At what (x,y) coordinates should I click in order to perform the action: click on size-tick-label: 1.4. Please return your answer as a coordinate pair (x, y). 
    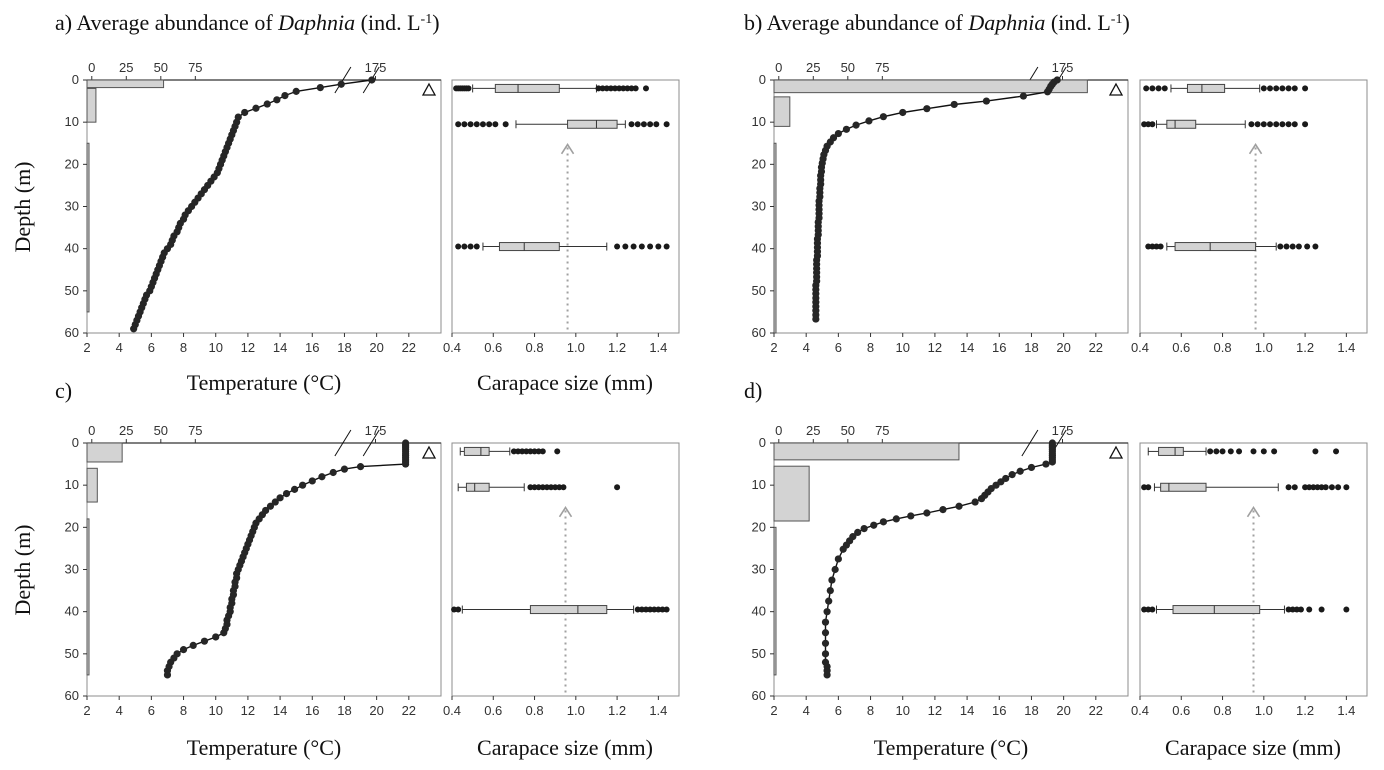
    Looking at the image, I should click on (658, 347).